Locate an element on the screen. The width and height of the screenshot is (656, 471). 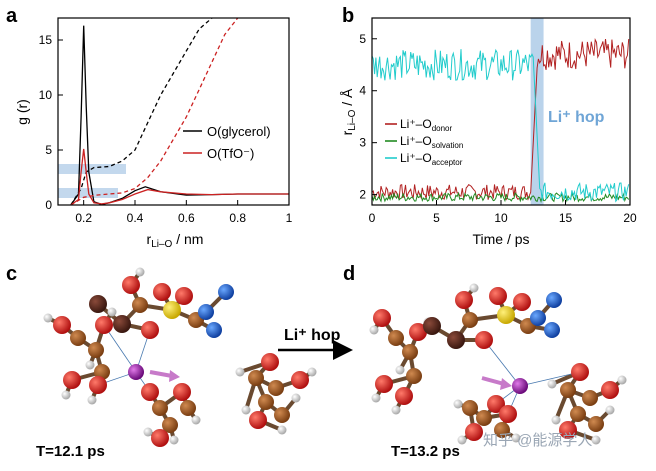
hop-window-highlight is located at coordinates (537, 111).